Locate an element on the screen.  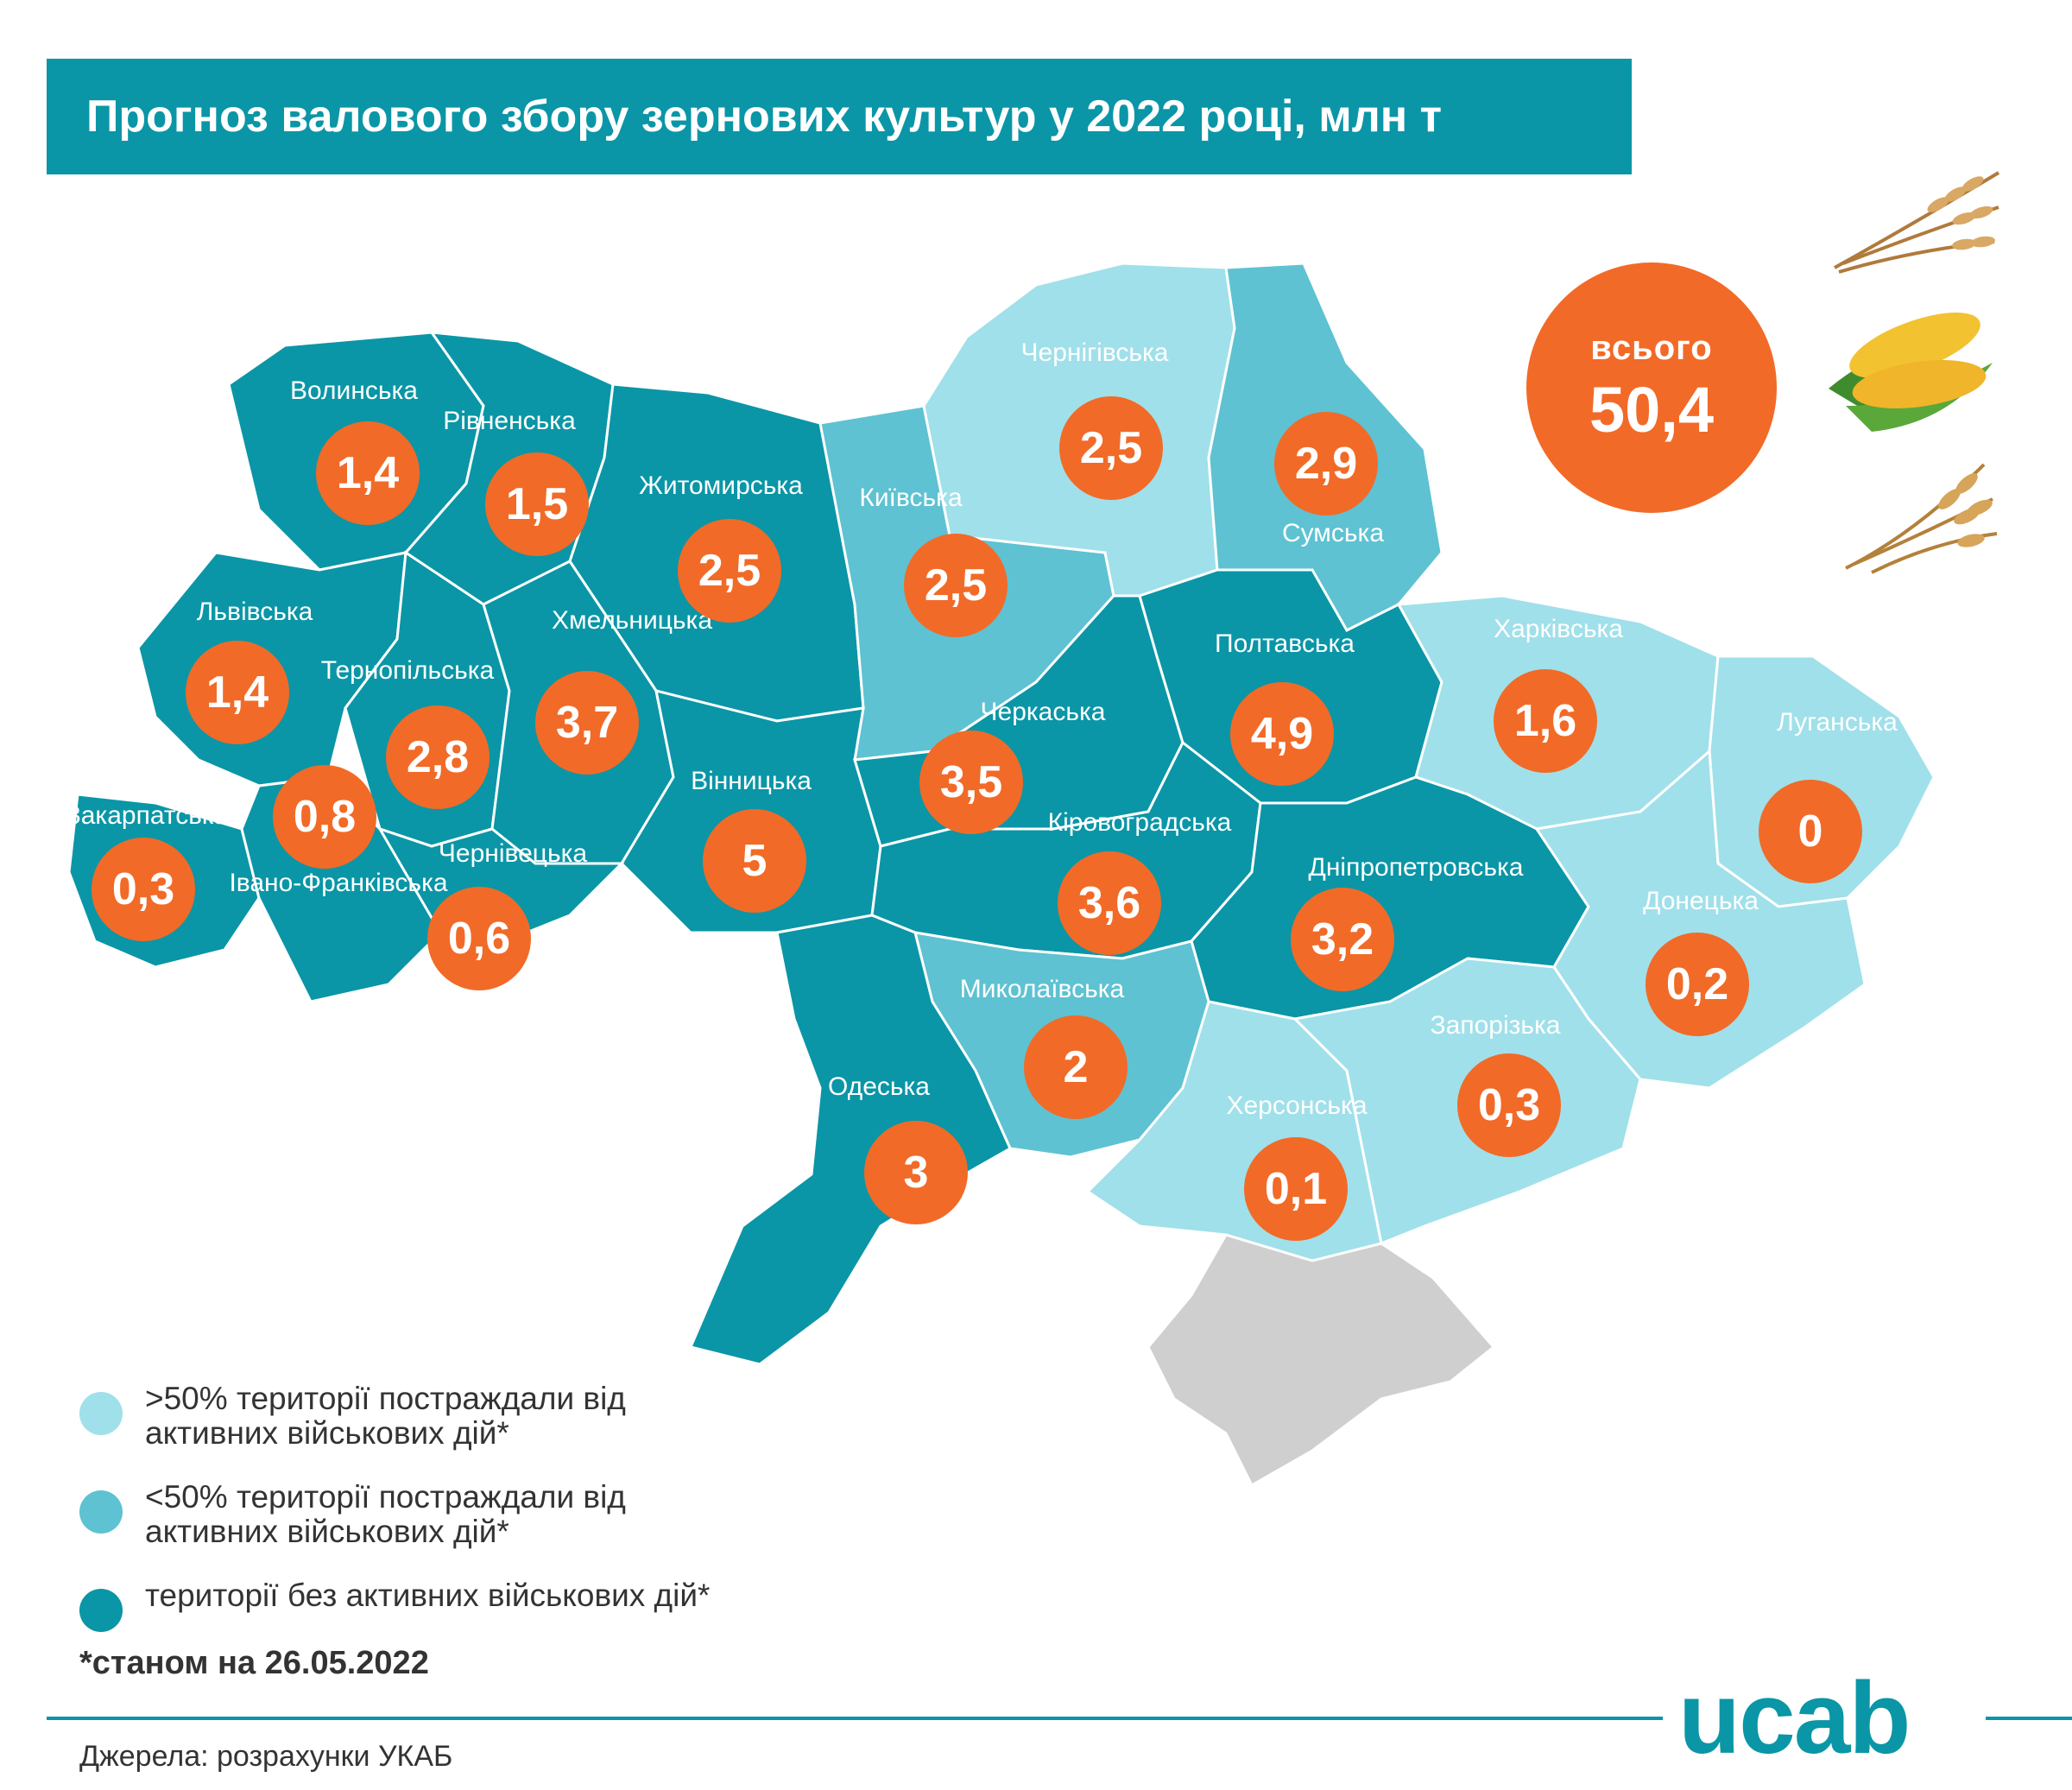
total-badge: всього 50,4 is located at coordinates (1651, 387).